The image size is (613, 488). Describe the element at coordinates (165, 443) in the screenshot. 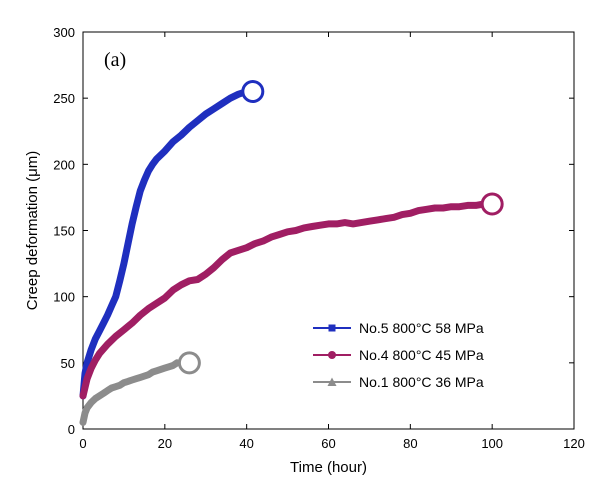

I see `x-tick-label: 20` at that location.